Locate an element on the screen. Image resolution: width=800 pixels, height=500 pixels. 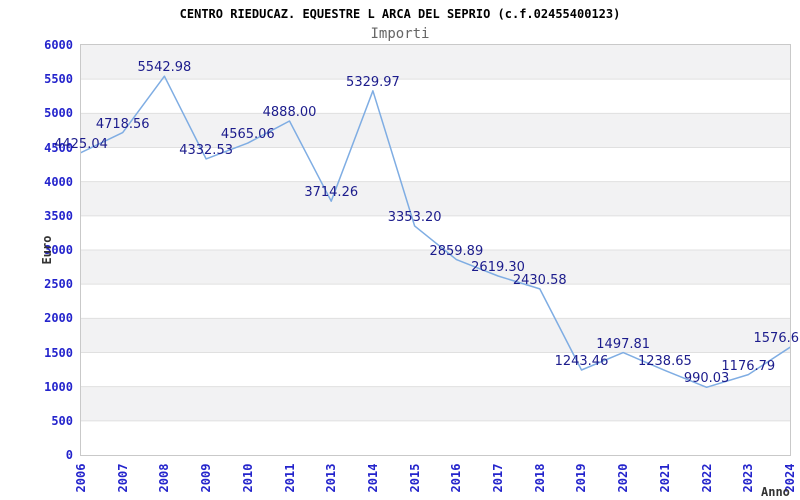
y-axis-title: Euro is located at coordinates (47, 250).